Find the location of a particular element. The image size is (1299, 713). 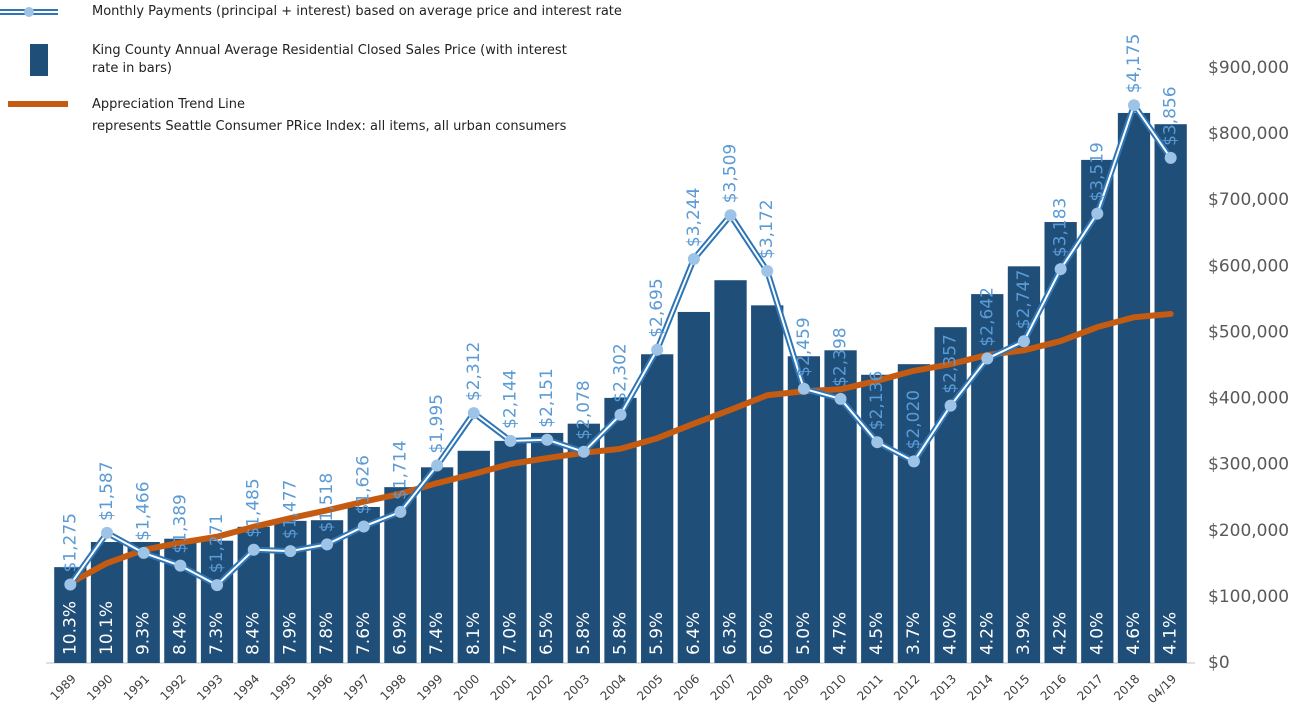

rate-label: 3.9% is located at coordinates (1024, 633).